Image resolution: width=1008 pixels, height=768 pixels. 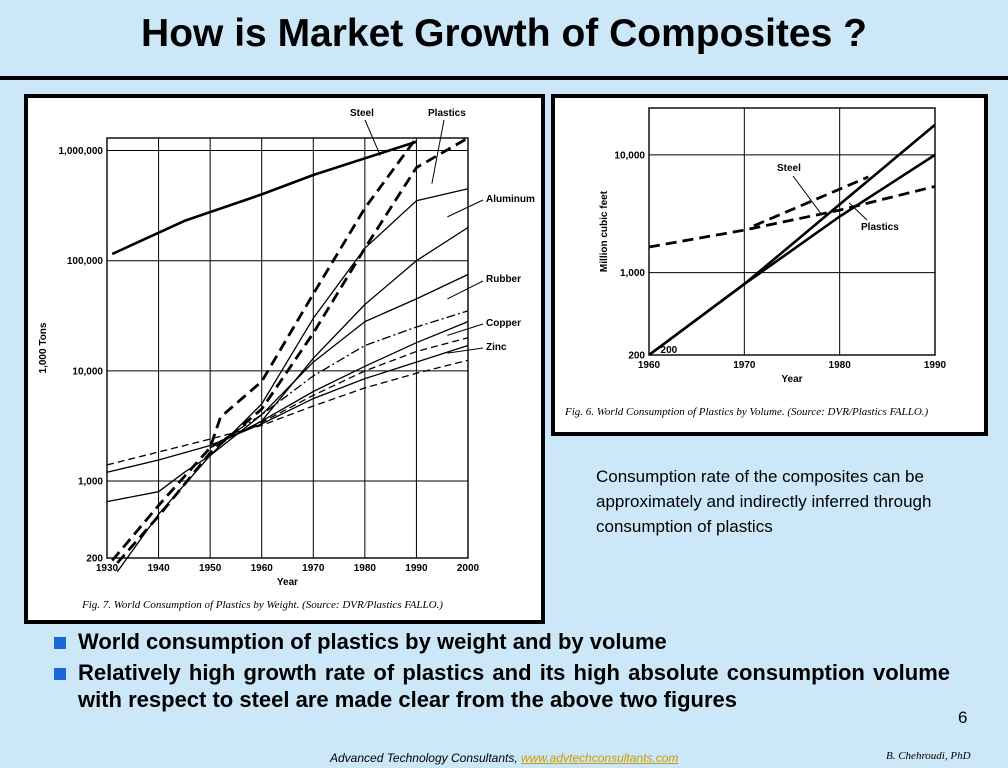 What do you see at coordinates (210, 568) in the screenshot?
I see `x-tick-label: 1950` at bounding box center [210, 568].